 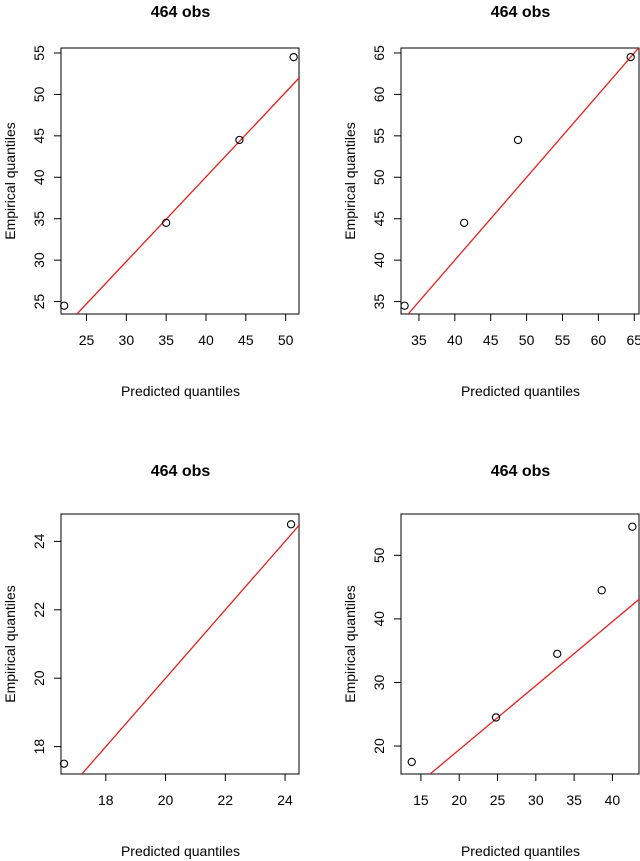 What do you see at coordinates (285, 800) in the screenshot?
I see `x-tick-label: 24` at bounding box center [285, 800].